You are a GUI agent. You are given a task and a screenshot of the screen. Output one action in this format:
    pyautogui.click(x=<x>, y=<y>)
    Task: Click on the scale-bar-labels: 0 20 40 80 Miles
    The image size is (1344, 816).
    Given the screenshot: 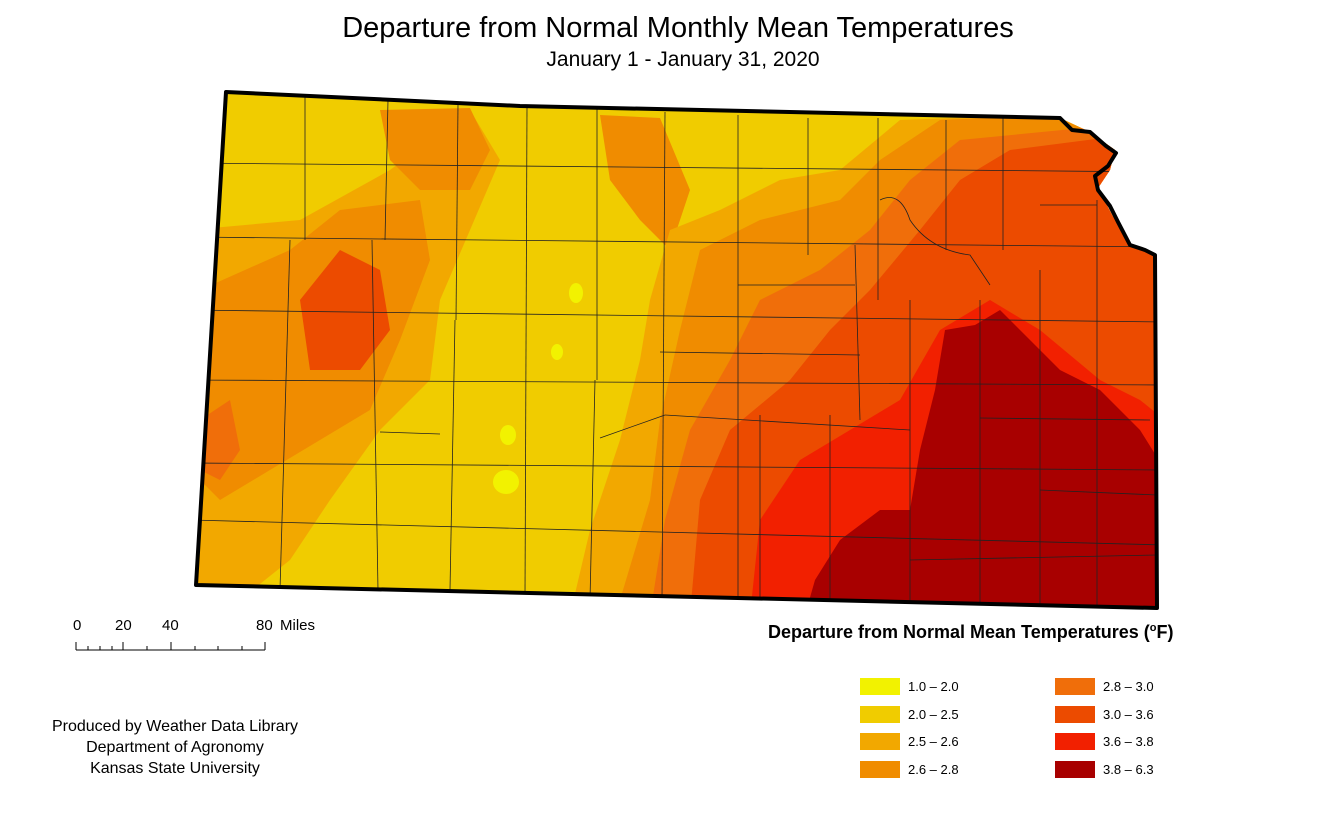 What is the action you would take?
    pyautogui.click(x=200, y=627)
    